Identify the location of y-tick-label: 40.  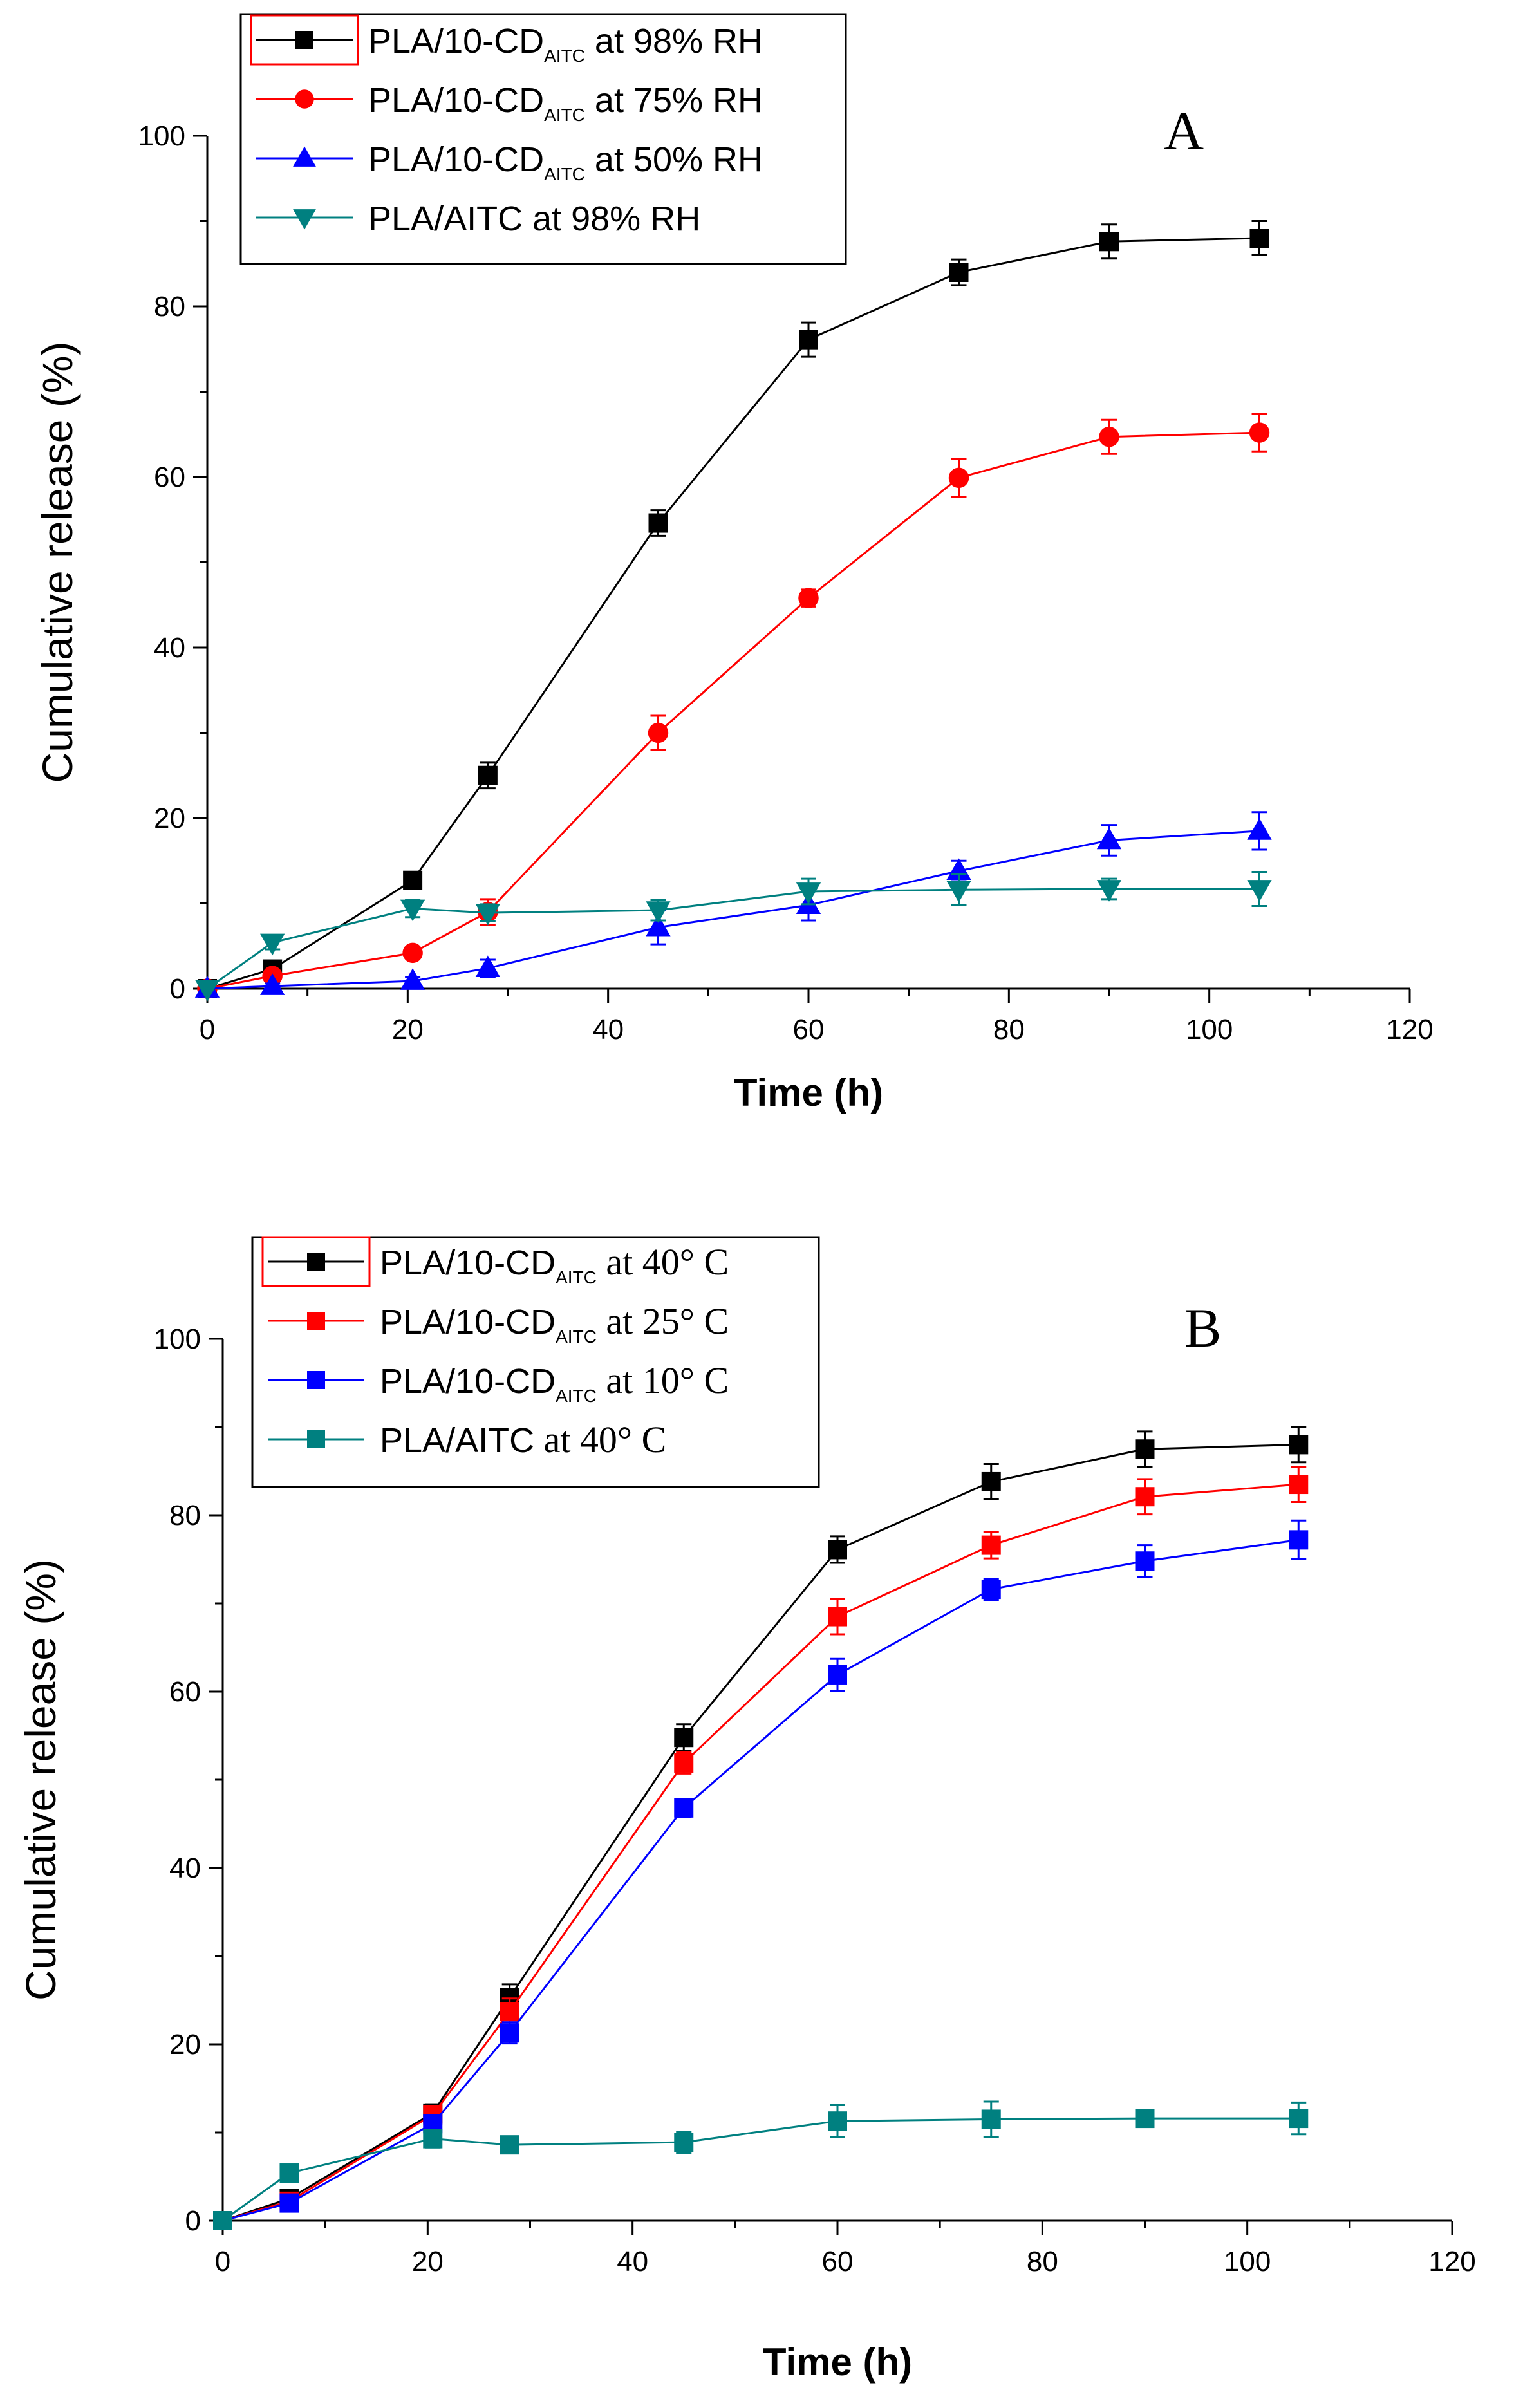
(185, 1868).